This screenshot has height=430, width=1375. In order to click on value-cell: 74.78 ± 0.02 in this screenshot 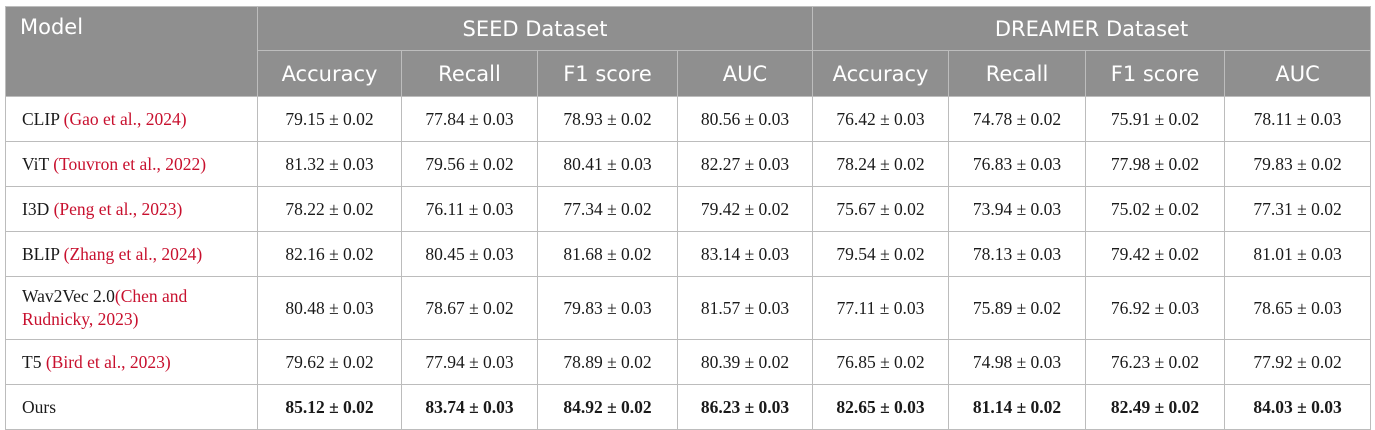, I will do `click(1017, 119)`.